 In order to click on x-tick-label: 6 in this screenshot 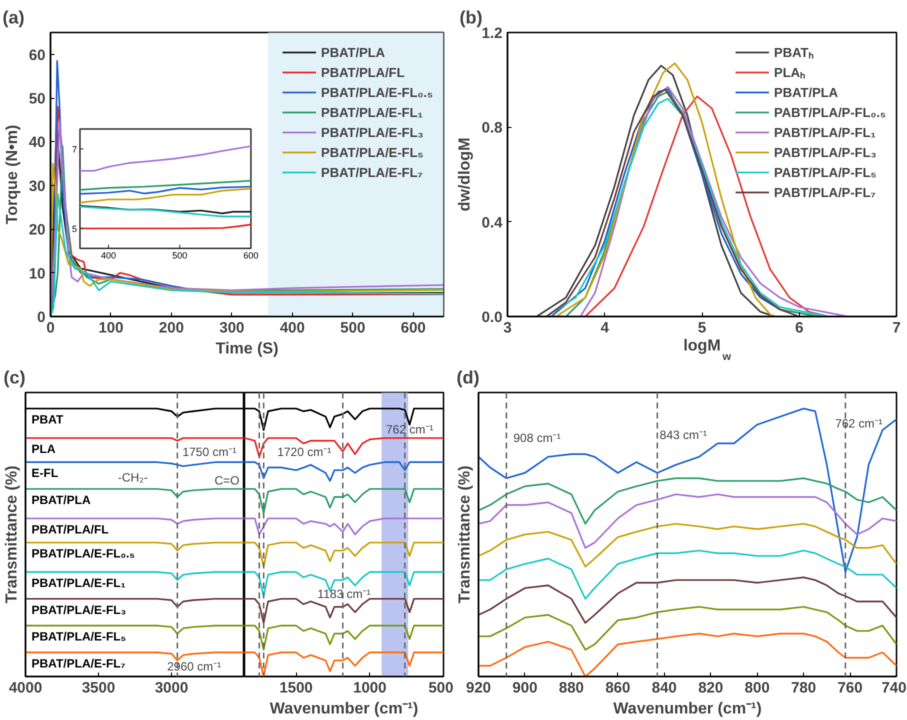, I will do `click(799, 328)`.